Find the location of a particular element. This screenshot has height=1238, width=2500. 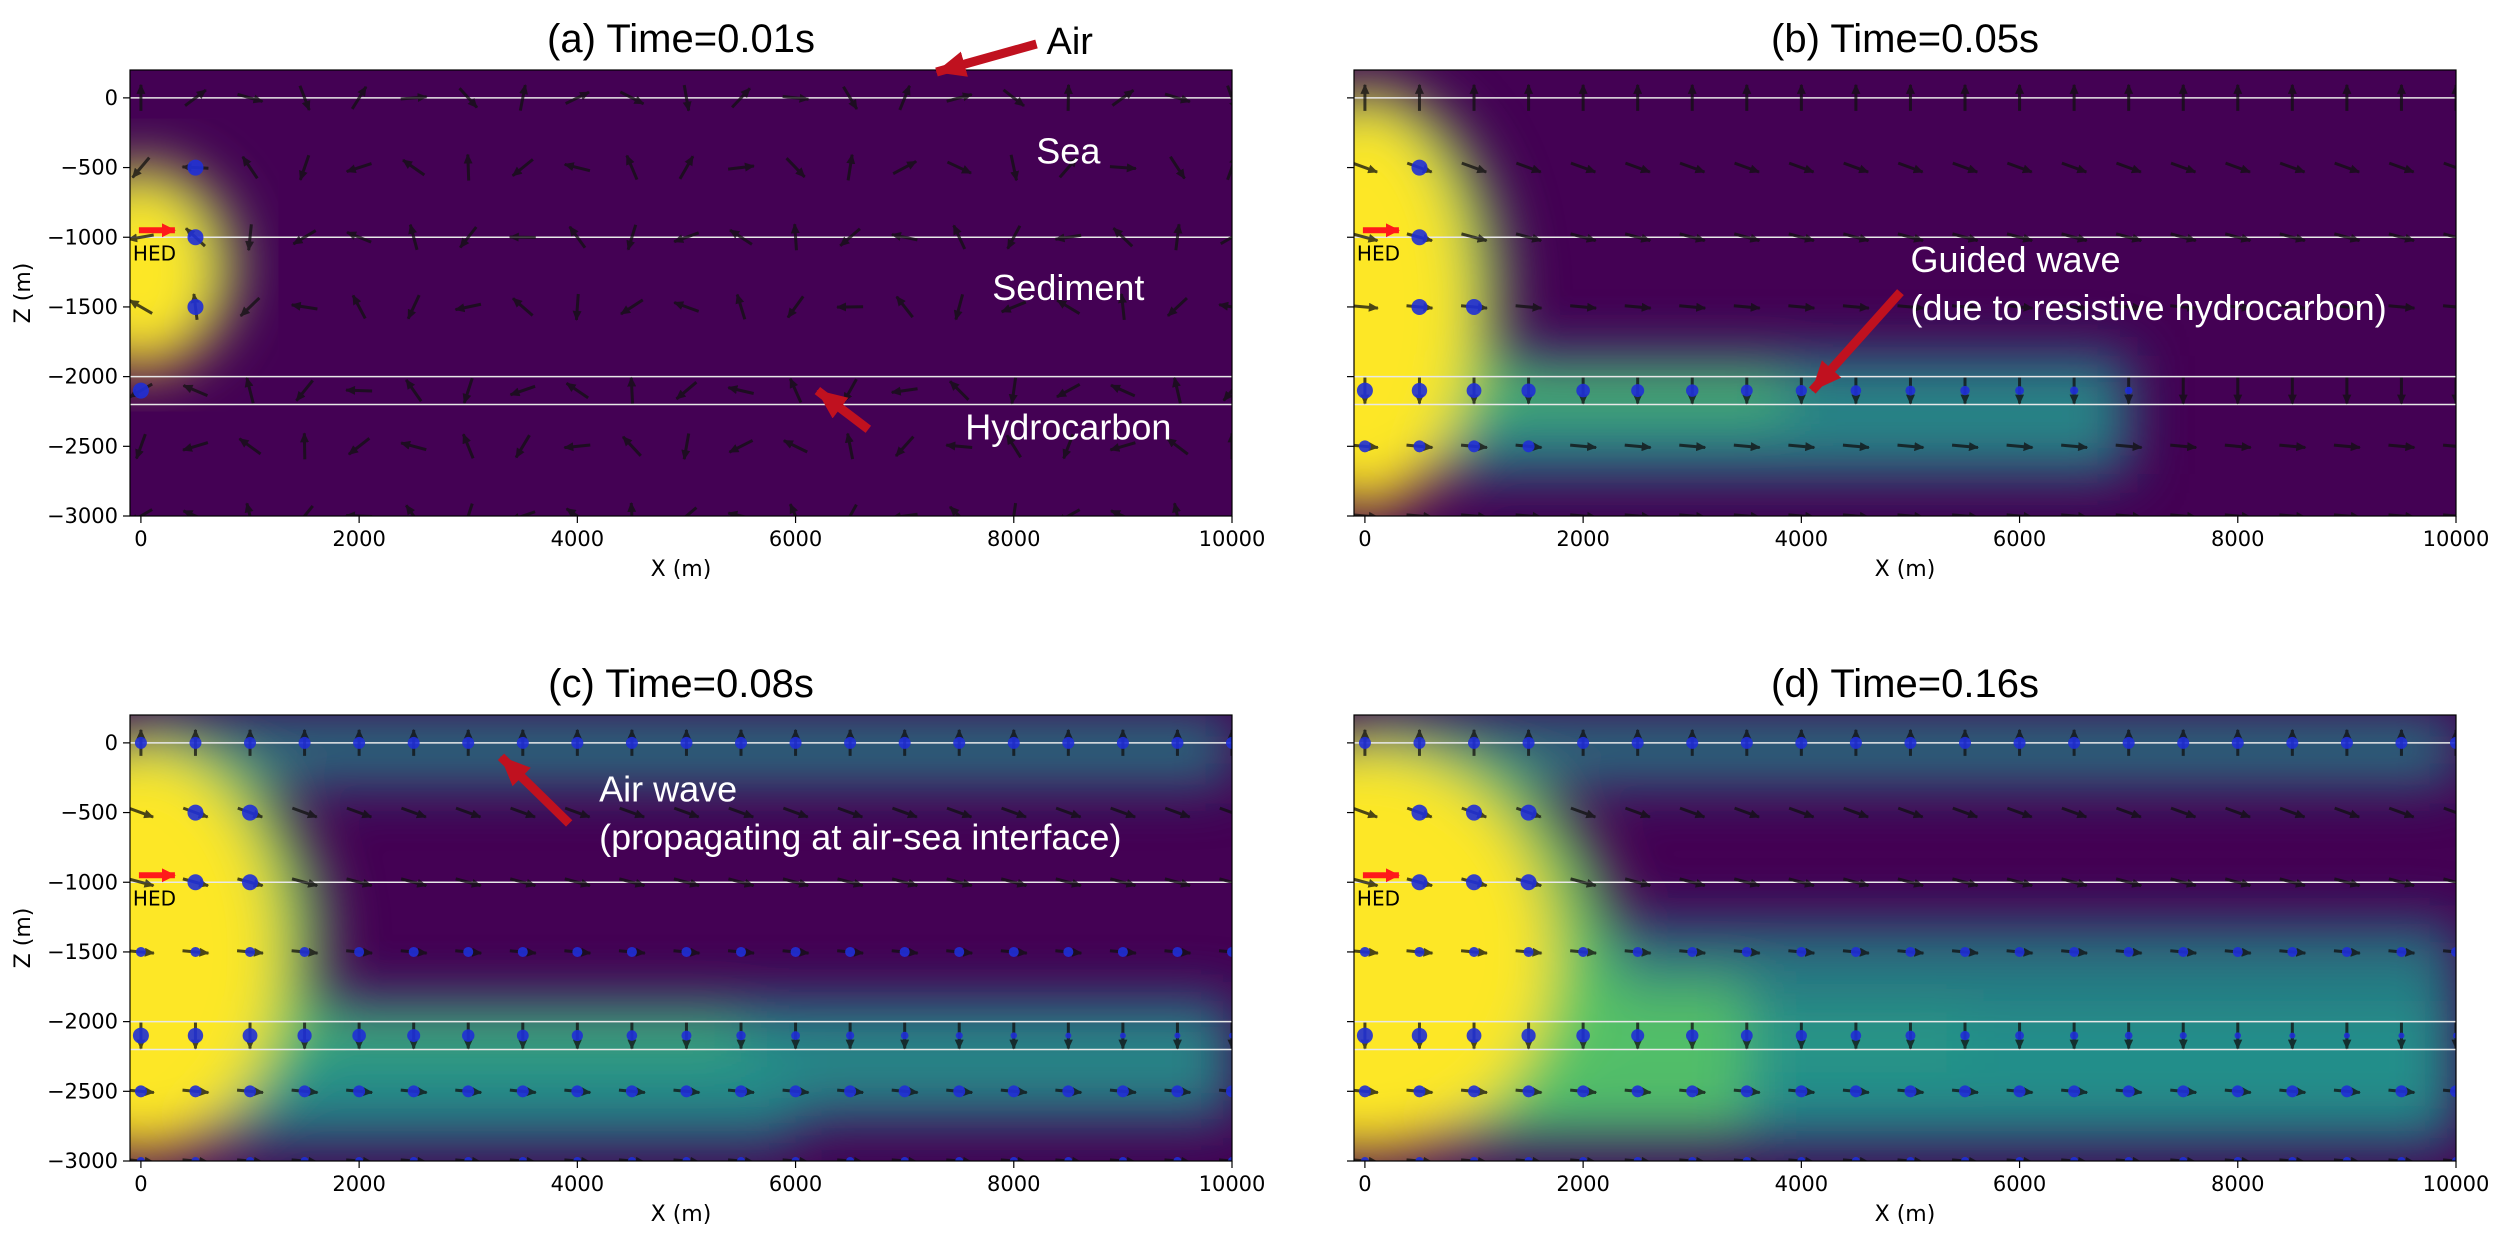

x-tick-label: 10000 is located at coordinates (1232, 1184).